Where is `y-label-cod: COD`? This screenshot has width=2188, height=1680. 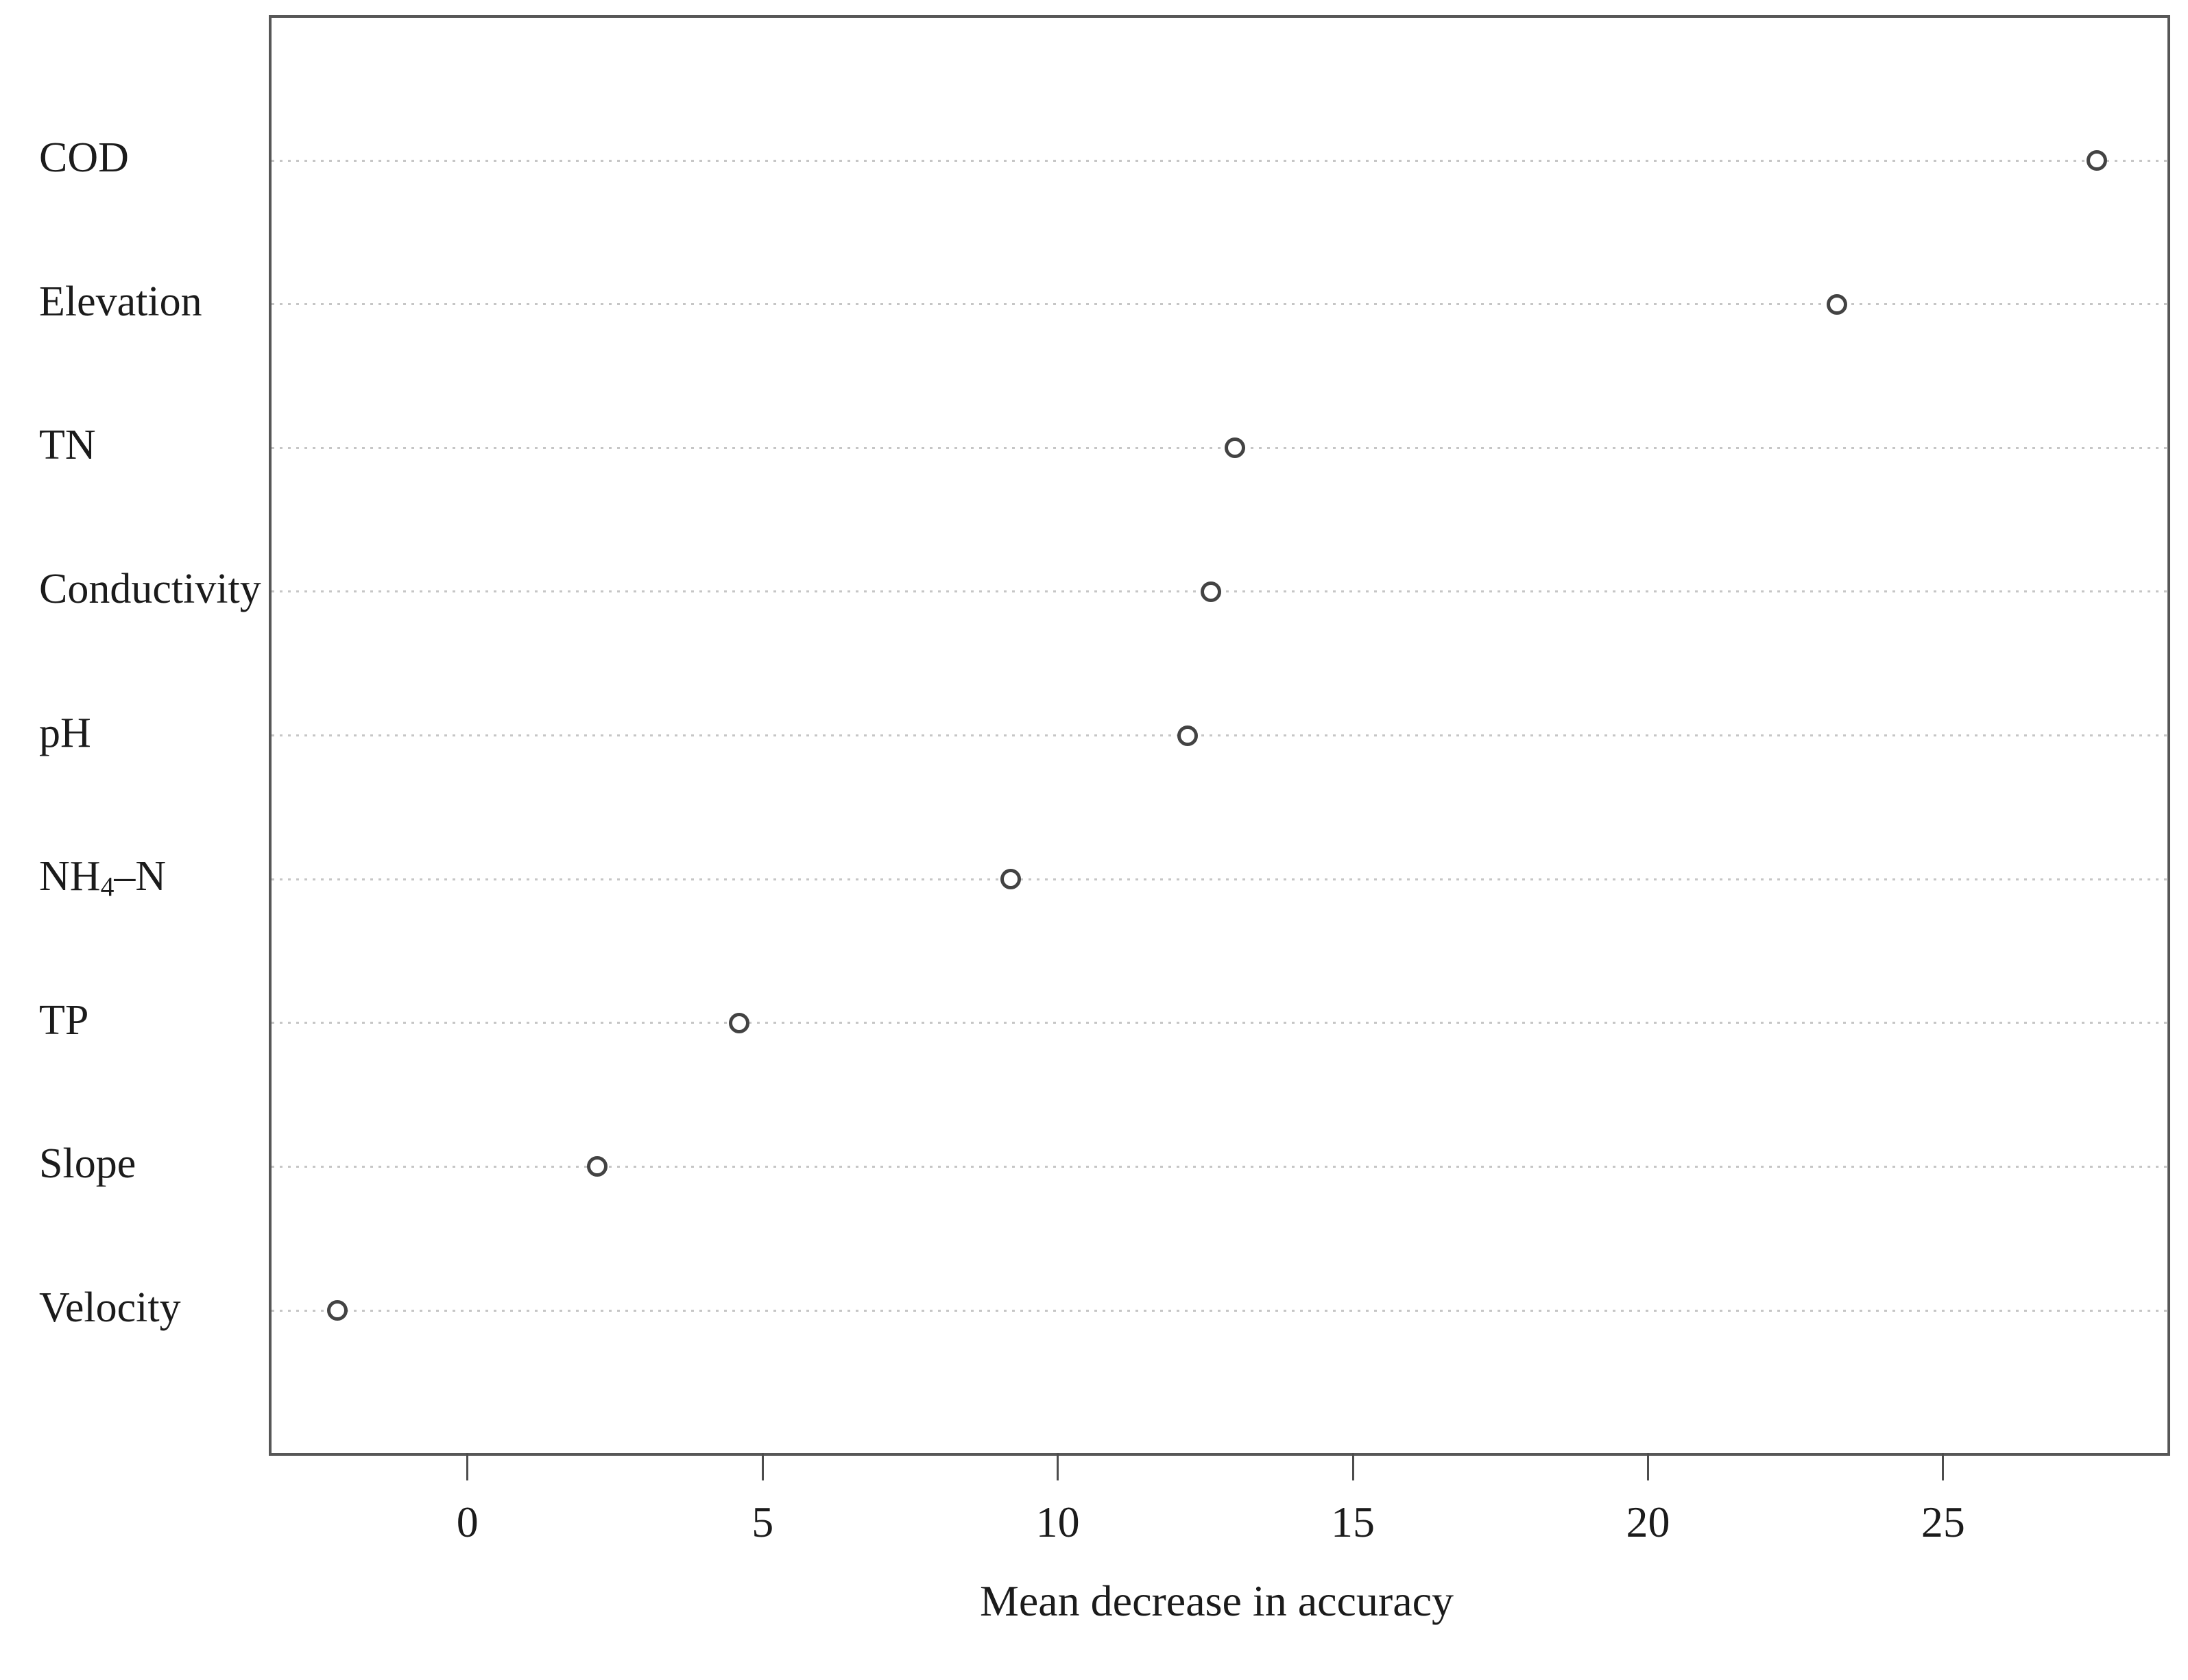 y-label-cod: COD is located at coordinates (84, 157).